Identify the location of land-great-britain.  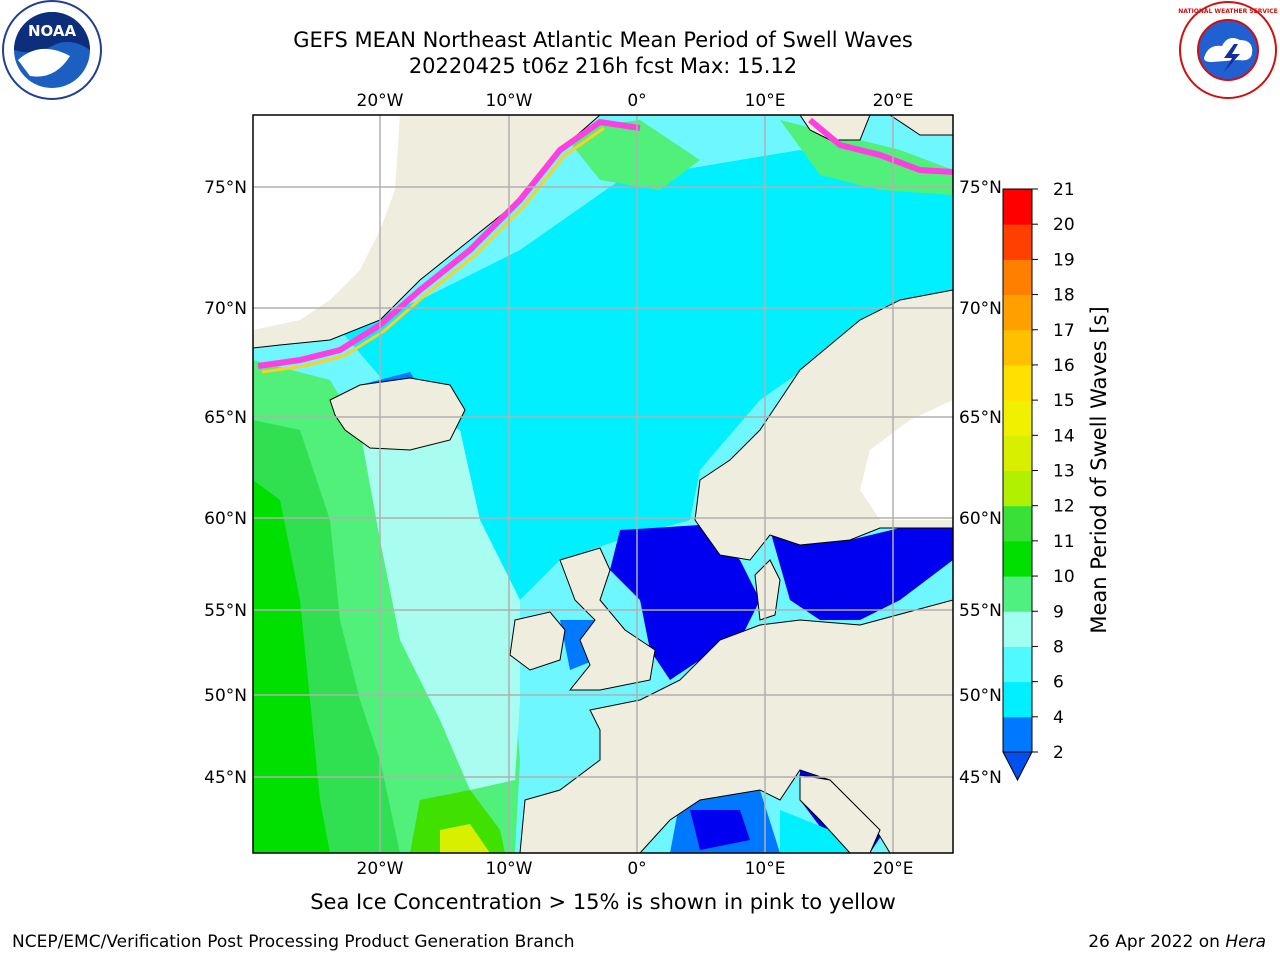
(607, 619).